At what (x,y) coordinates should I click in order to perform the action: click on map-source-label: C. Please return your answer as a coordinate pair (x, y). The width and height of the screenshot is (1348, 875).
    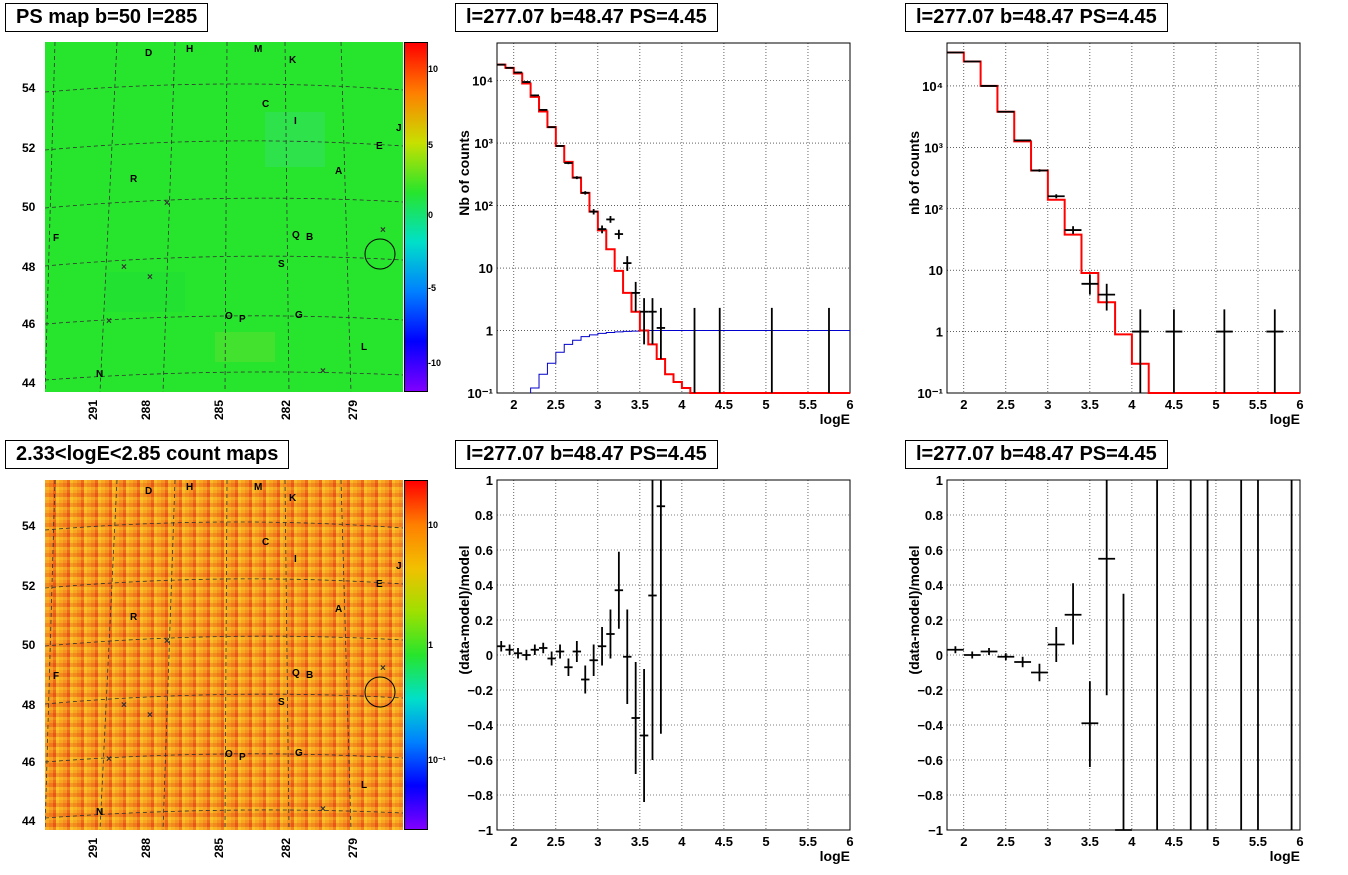
    Looking at the image, I should click on (265, 104).